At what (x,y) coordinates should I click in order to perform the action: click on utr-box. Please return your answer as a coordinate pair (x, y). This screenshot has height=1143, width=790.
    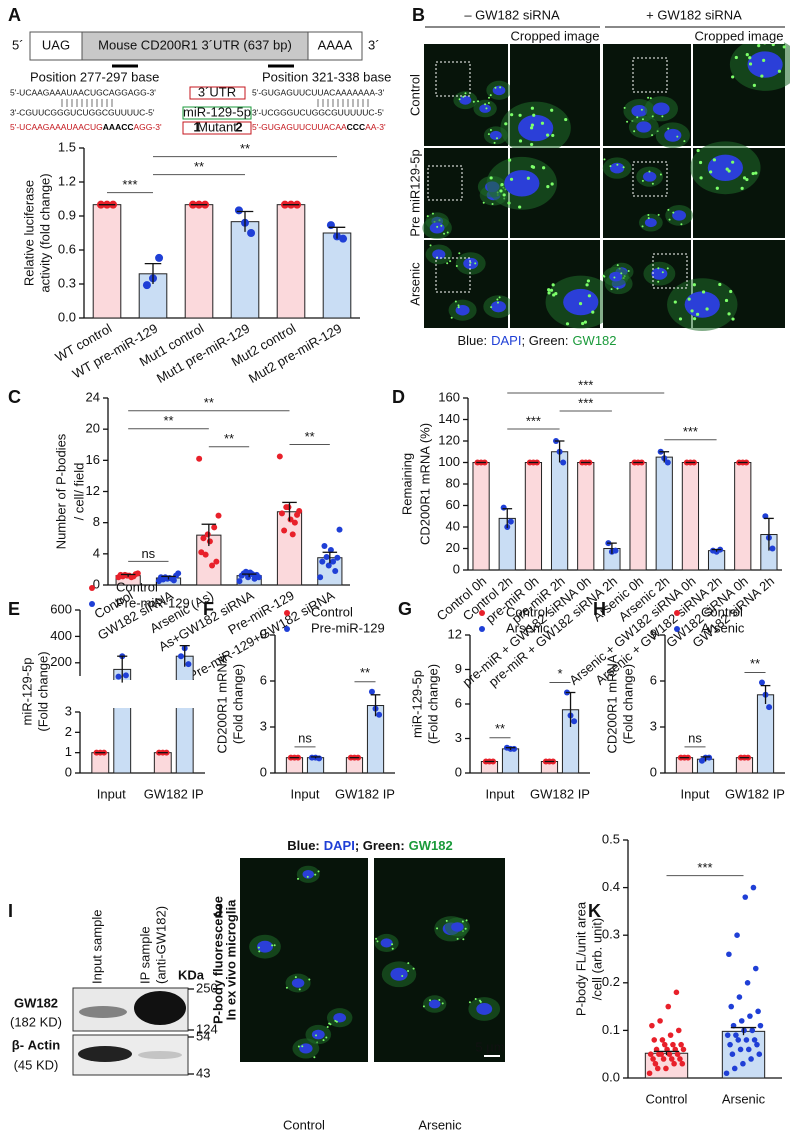
    Looking at the image, I should click on (56, 46).